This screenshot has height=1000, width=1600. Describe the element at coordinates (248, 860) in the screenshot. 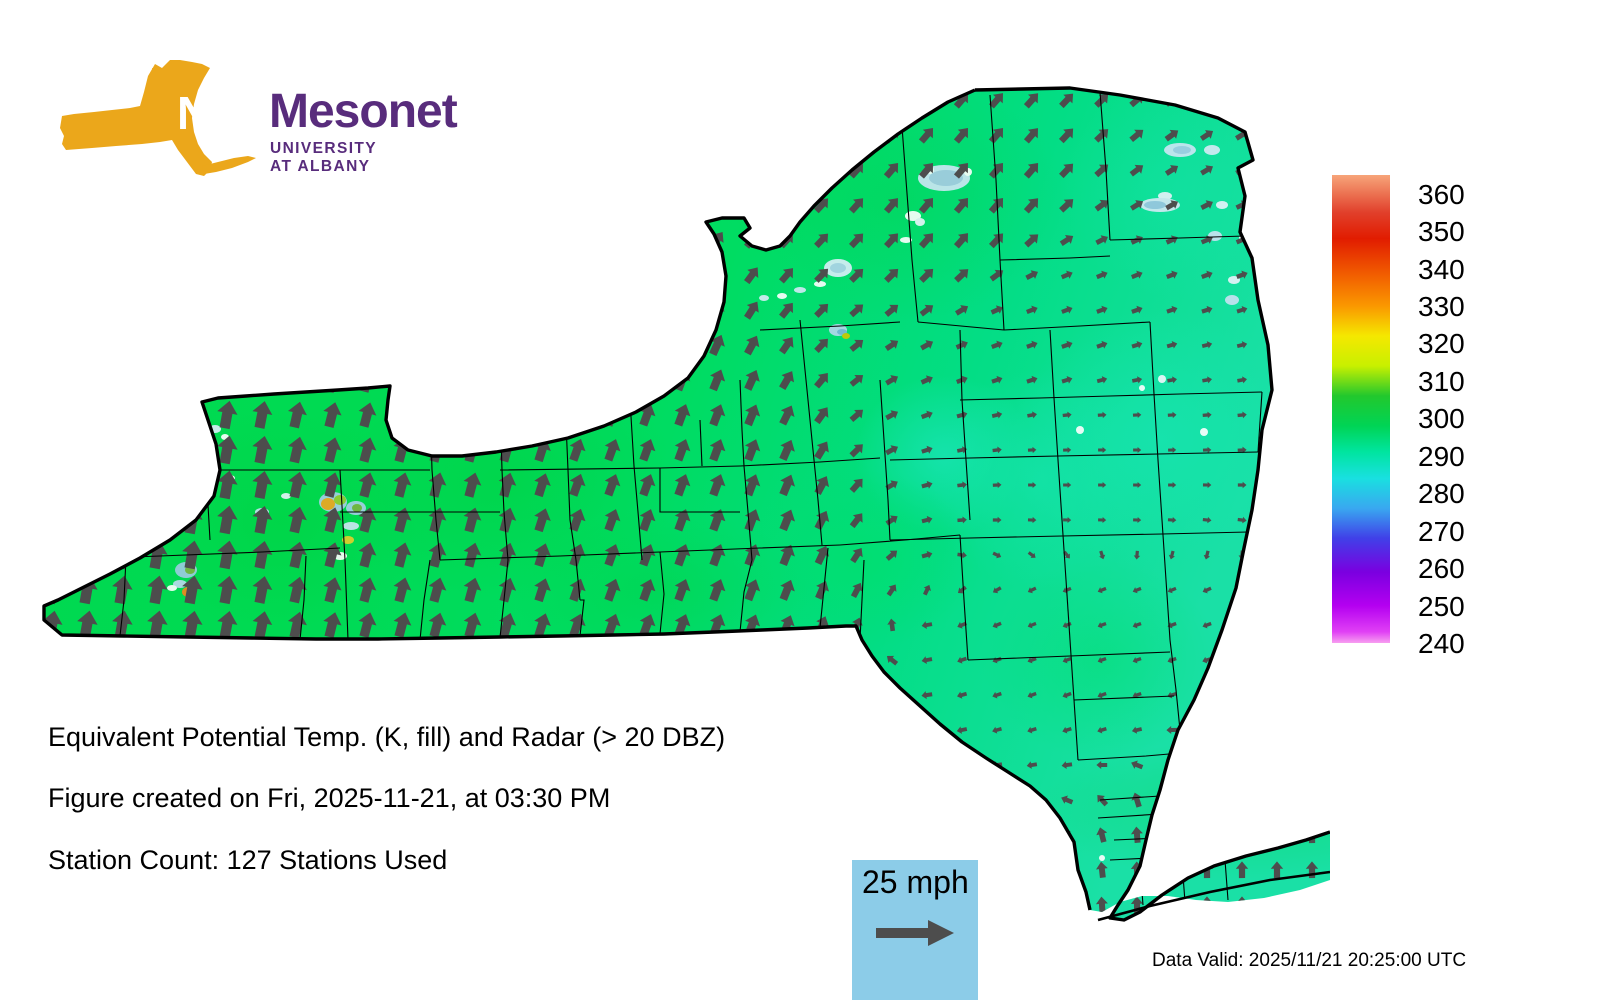

I see `station-count-label: Station Count: 127 Stations Used` at that location.